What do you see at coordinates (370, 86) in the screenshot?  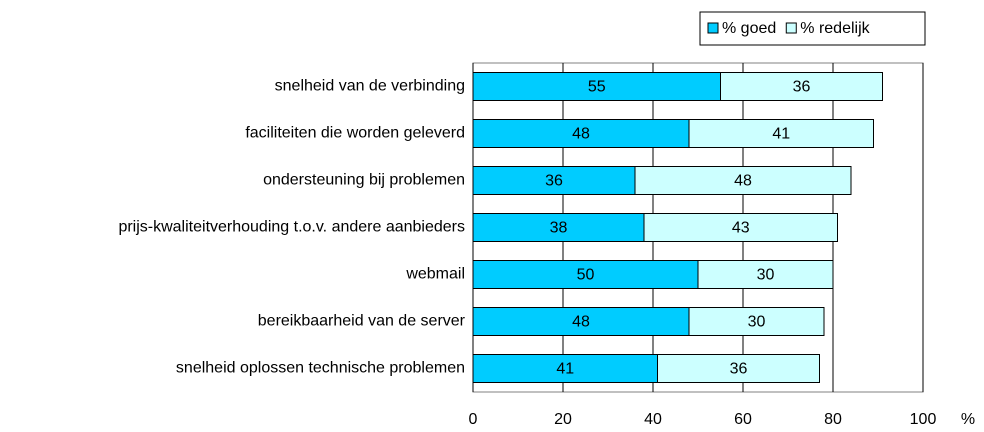 I see `y-tick-label: snelheid van de verbinding` at bounding box center [370, 86].